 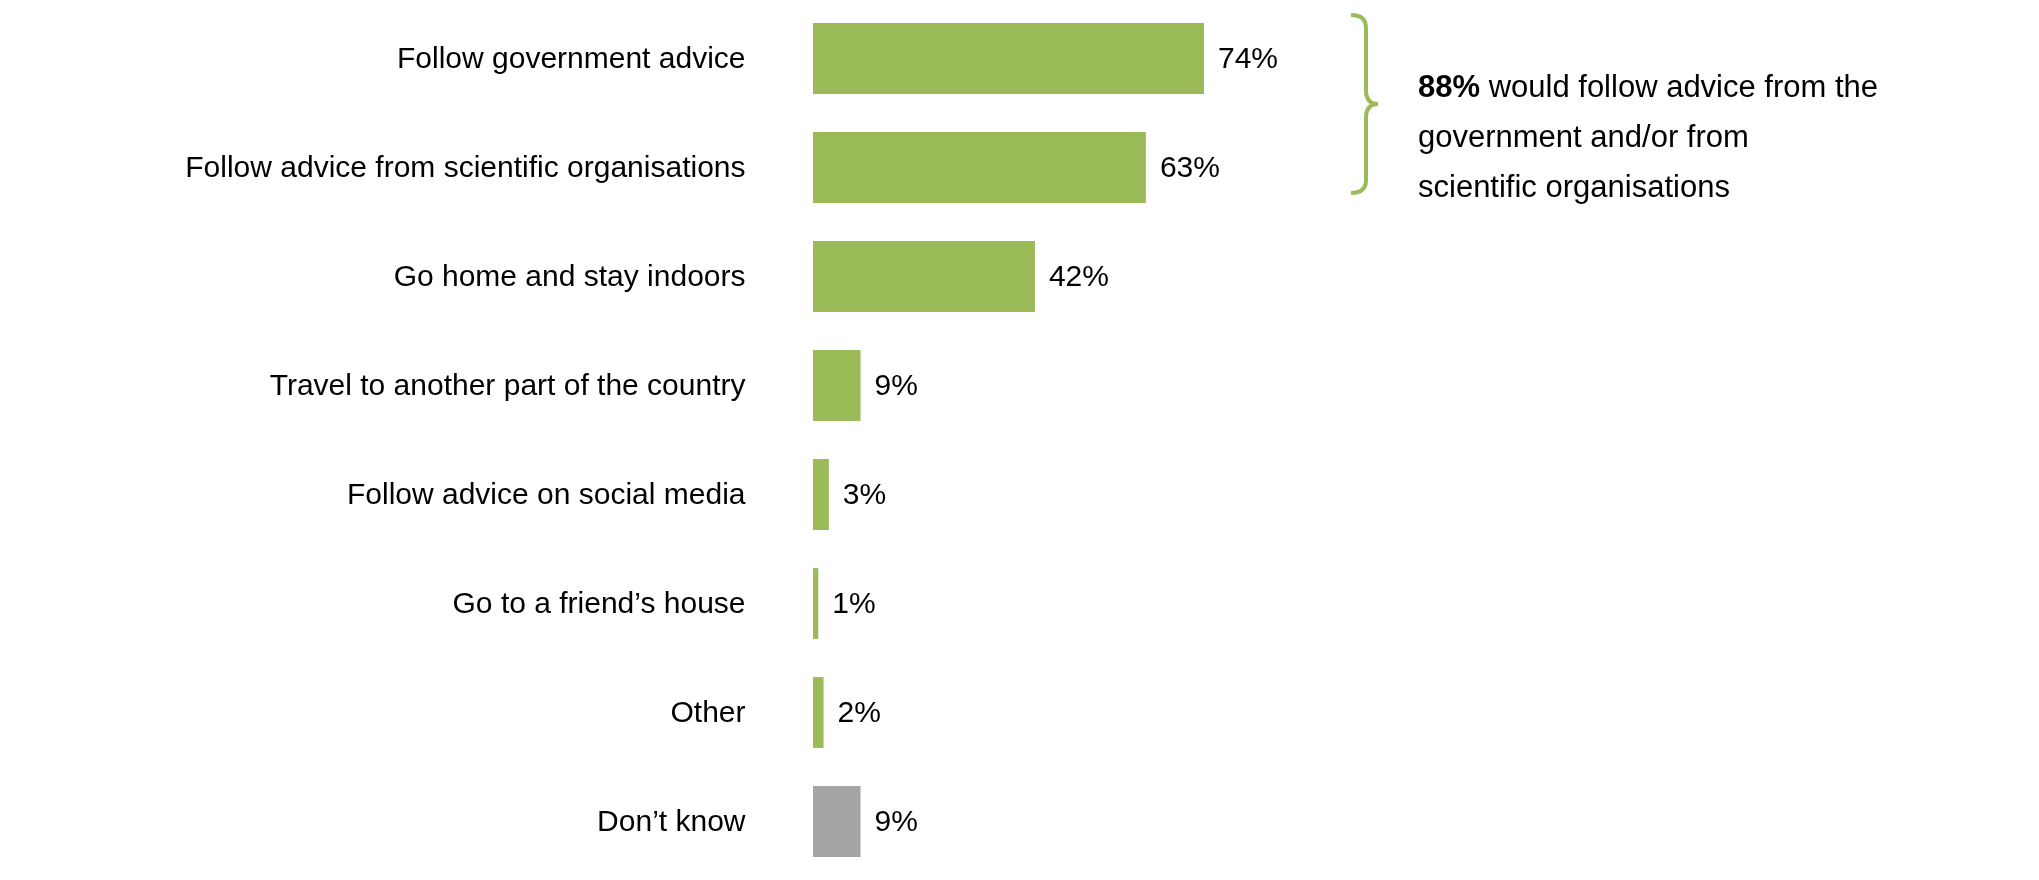 What do you see at coordinates (1248, 57) in the screenshot?
I see `data-label: 74%` at bounding box center [1248, 57].